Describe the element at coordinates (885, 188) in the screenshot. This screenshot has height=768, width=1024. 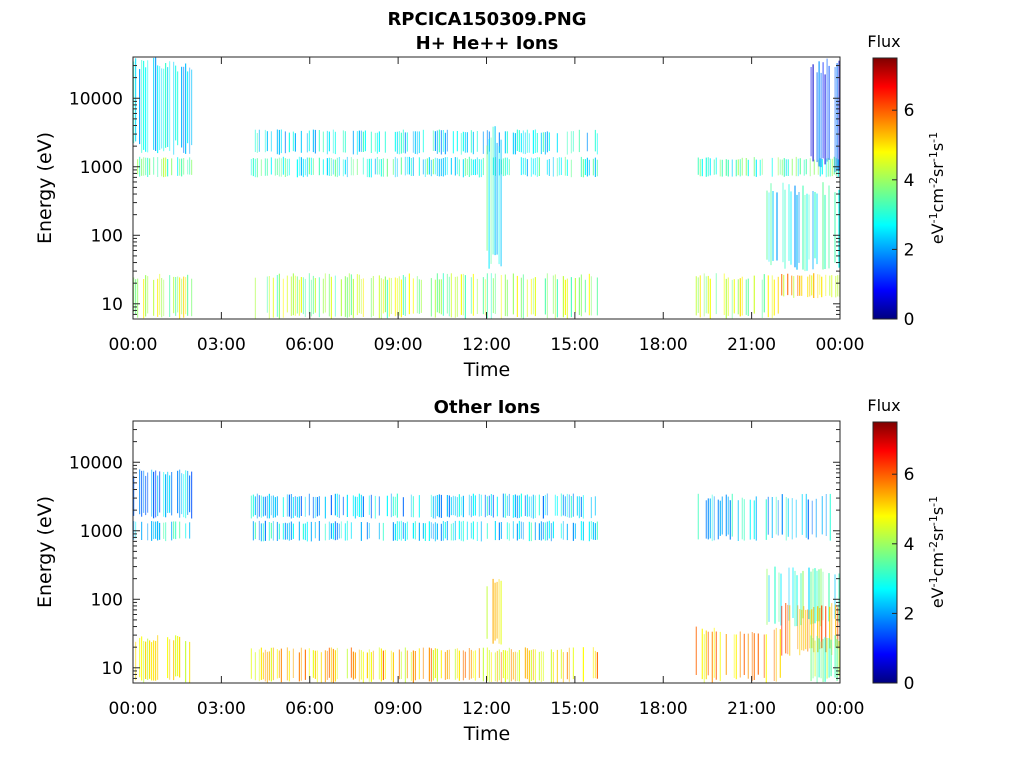
I see `colorbar-gradient-top` at that location.